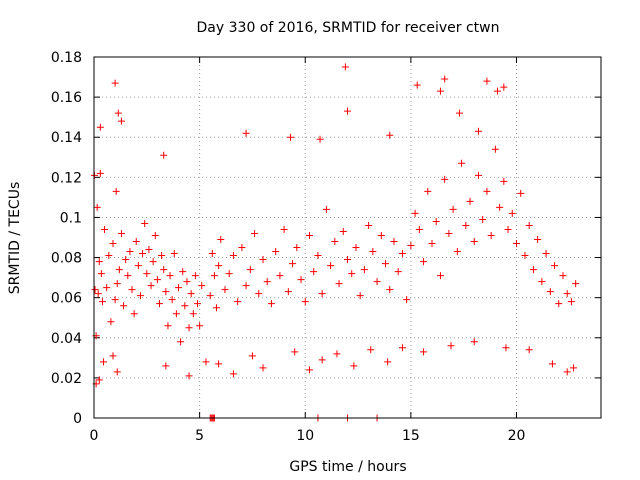  What do you see at coordinates (66, 299) in the screenshot?
I see `y-tick-label: 0.06` at bounding box center [66, 299].